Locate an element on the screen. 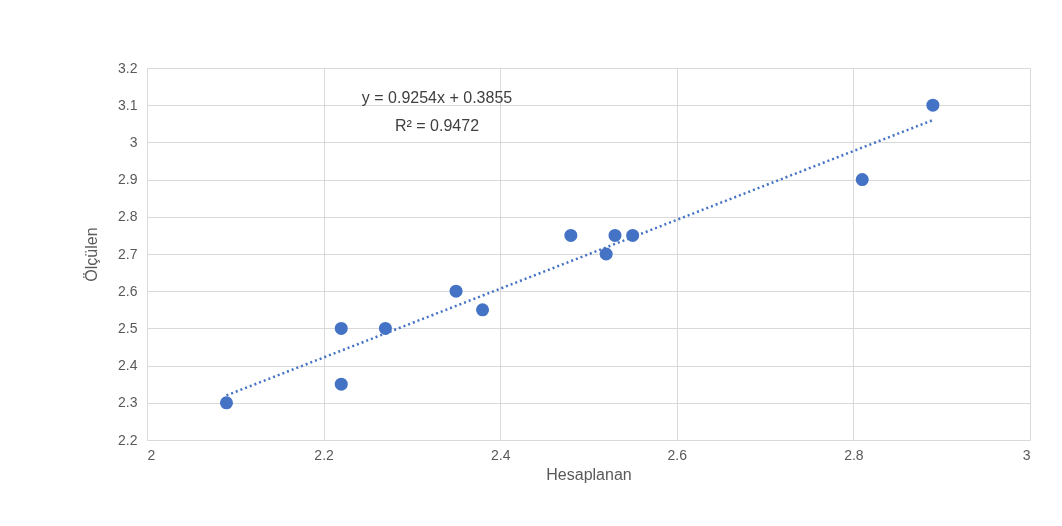 This screenshot has width=1062, height=526. y-tick-label: 2.3 is located at coordinates (128, 402).